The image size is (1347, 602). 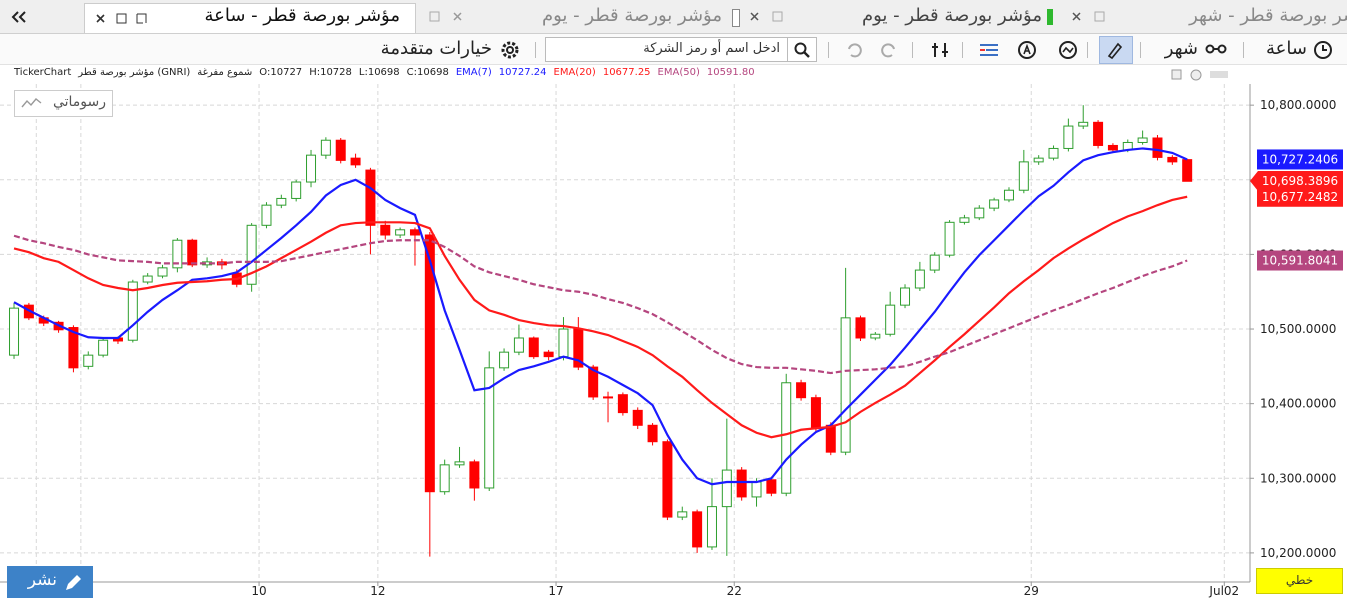 I want to click on interval-button: ساعة, so click(x=1286, y=48).